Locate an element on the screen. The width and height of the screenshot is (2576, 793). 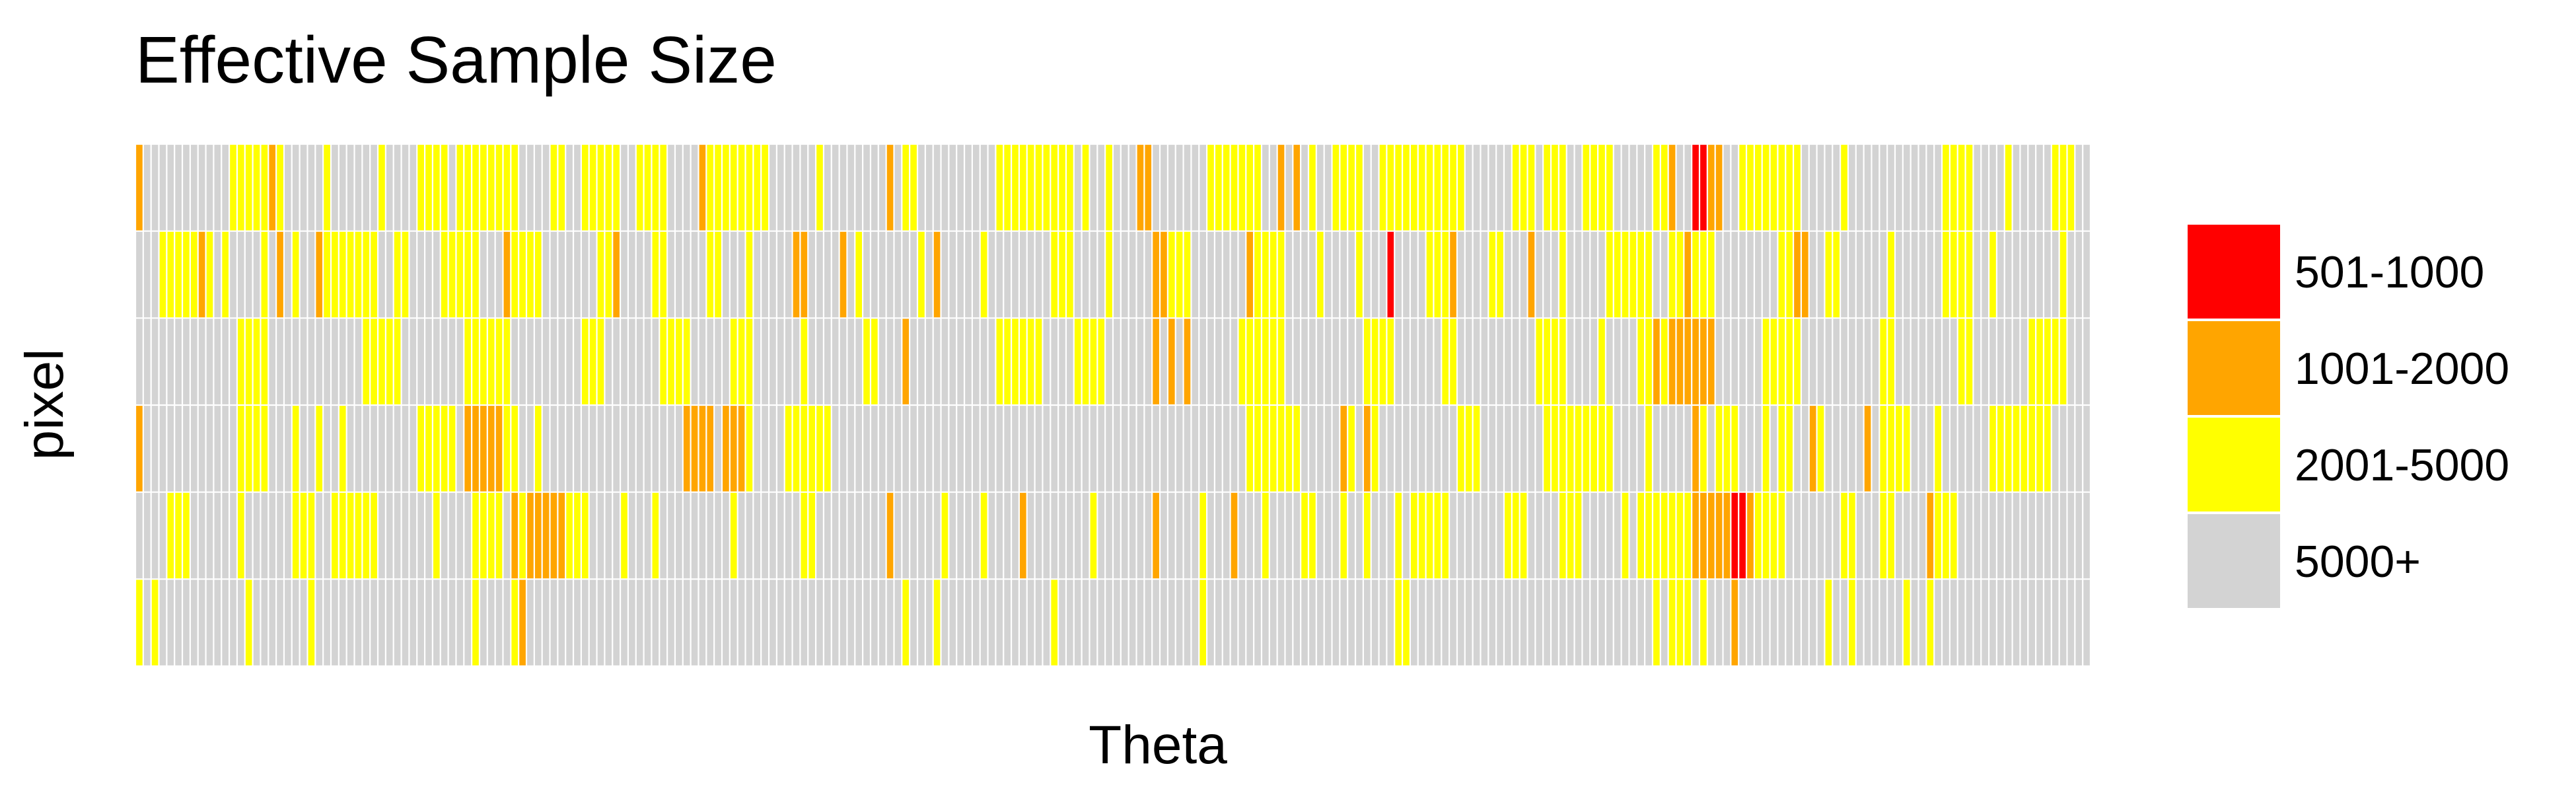
legend: 501-1000 1001-2000 2001-5000 5000+ is located at coordinates (2348, 417).